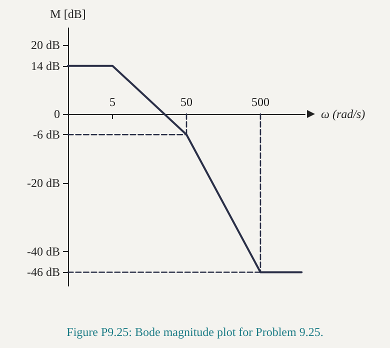 The height and width of the screenshot is (348, 390). I want to click on y-tick-label: -6 dB, so click(46, 135).